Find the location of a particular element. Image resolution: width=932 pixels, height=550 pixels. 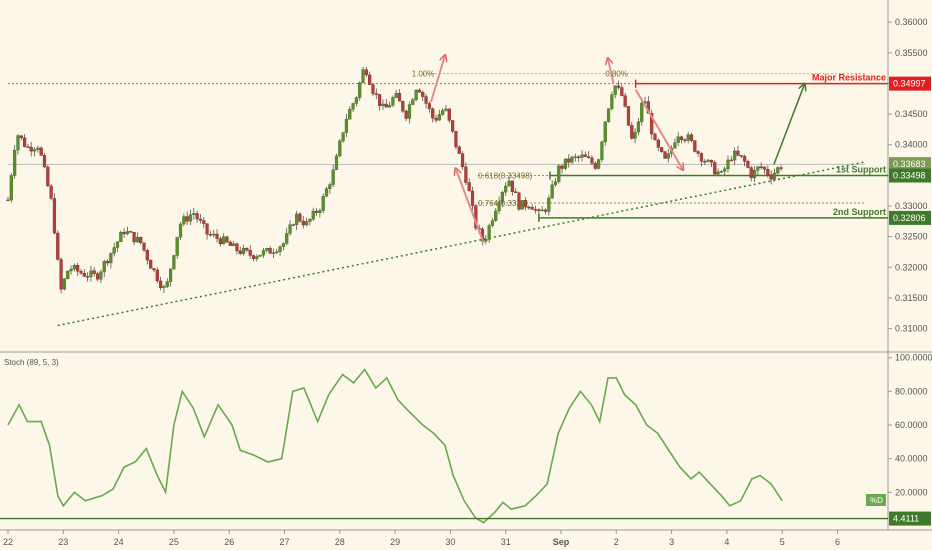

price-tag-label: 0.34997 is located at coordinates (909, 84).